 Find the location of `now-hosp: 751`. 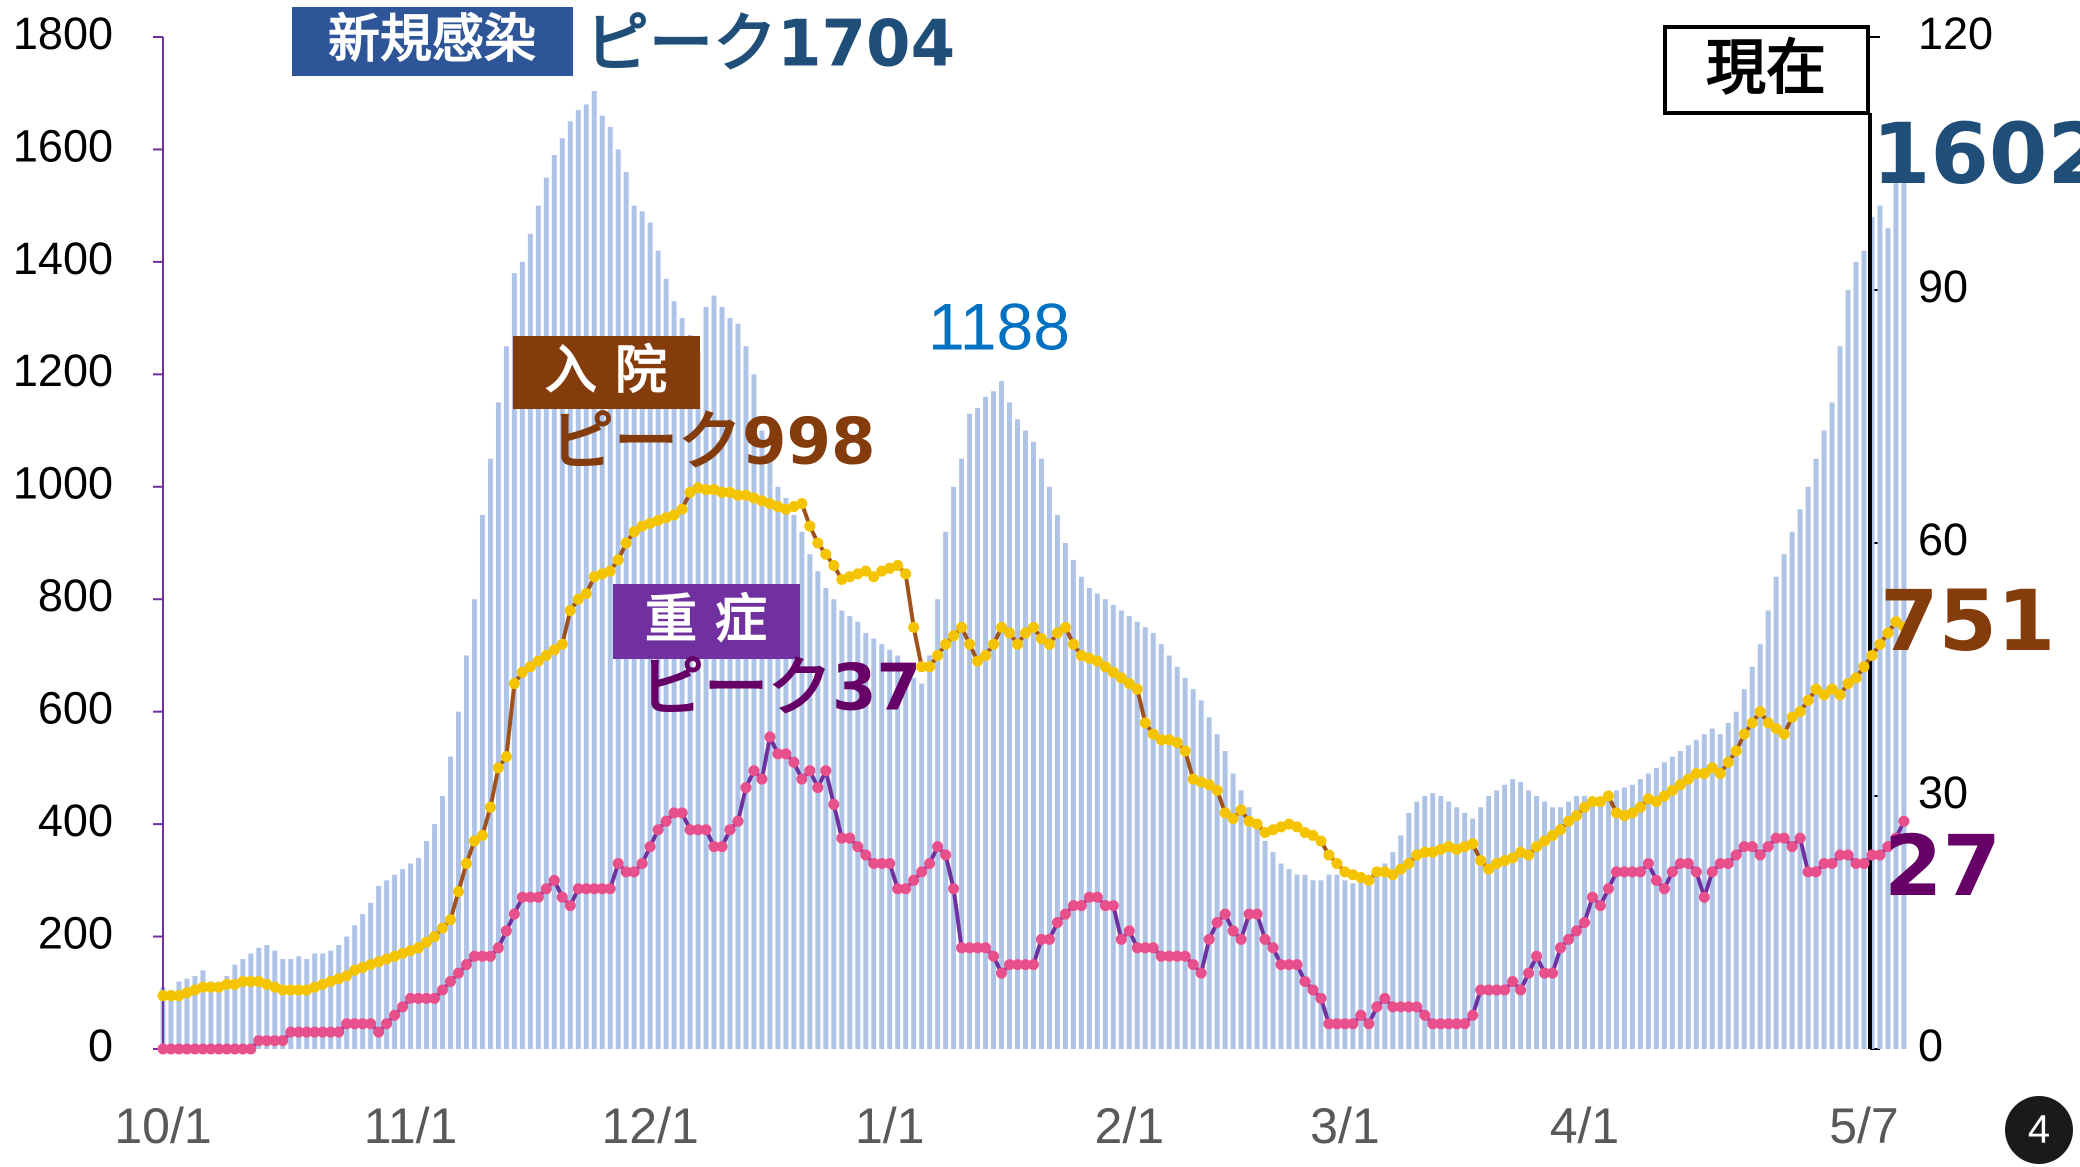

now-hosp: 751 is located at coordinates (1967, 621).